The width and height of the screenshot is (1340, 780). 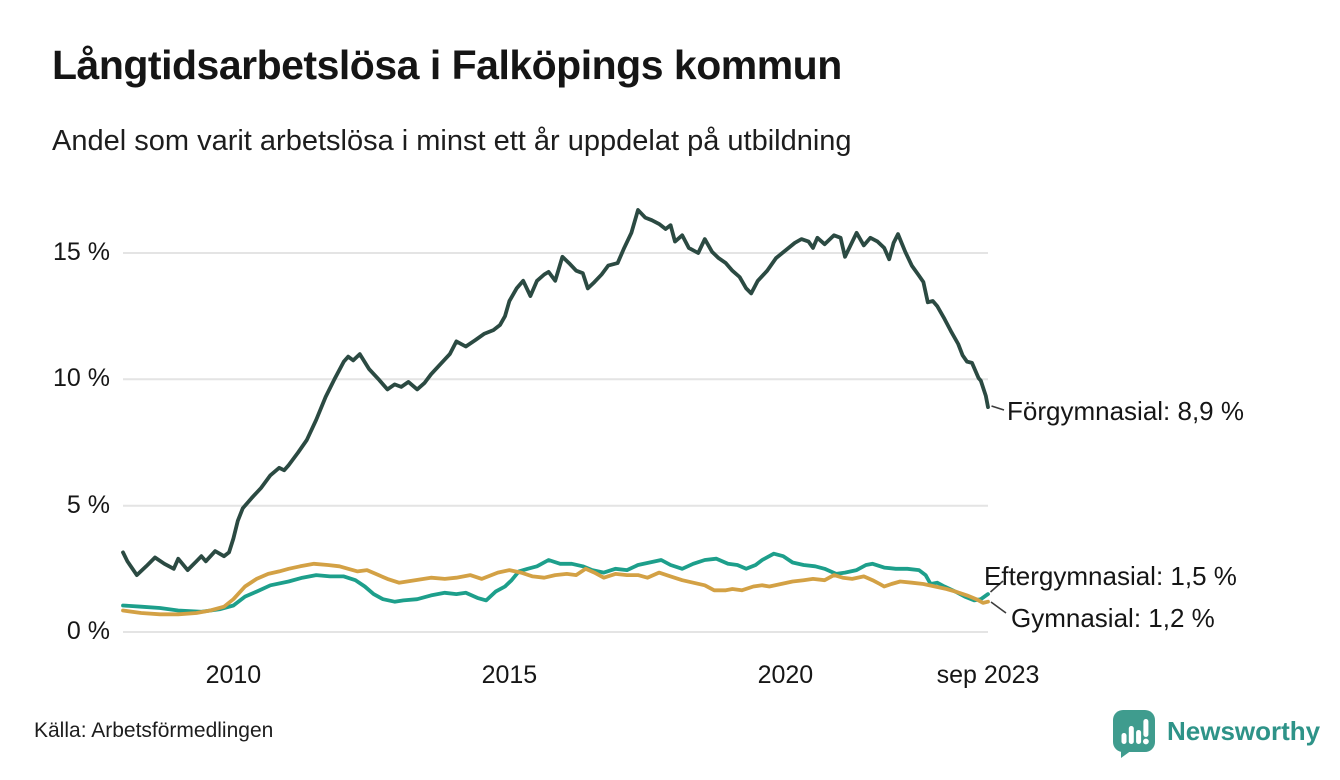 I want to click on x-tick-label-2020: 2020, so click(x=785, y=675).